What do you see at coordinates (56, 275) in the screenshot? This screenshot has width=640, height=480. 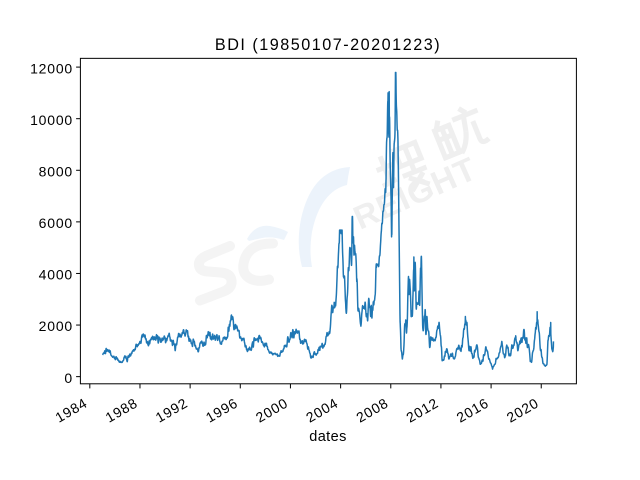 I see `svg-text: 4000` at bounding box center [56, 275].